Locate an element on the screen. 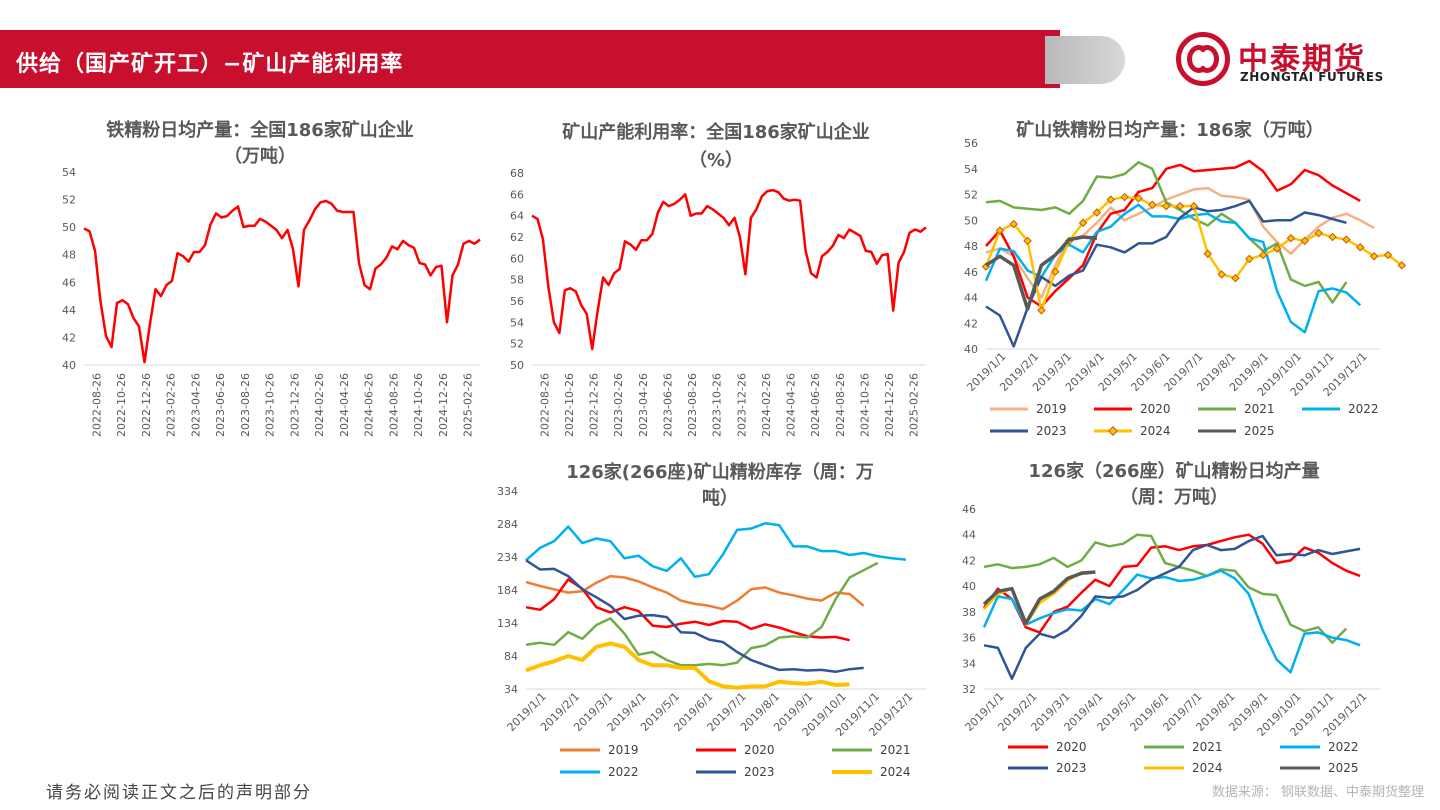 This screenshot has width=1440, height=810. legend-label-2023: 2023 is located at coordinates (1051, 431).